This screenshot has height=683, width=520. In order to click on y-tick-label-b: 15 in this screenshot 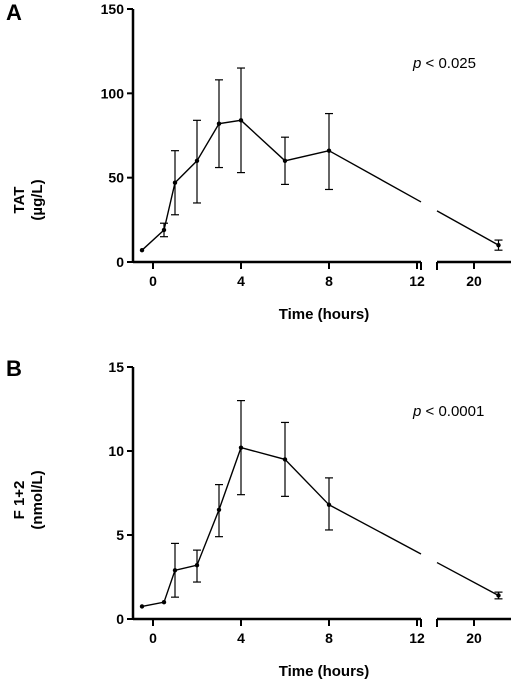, I will do `click(116, 367)`.